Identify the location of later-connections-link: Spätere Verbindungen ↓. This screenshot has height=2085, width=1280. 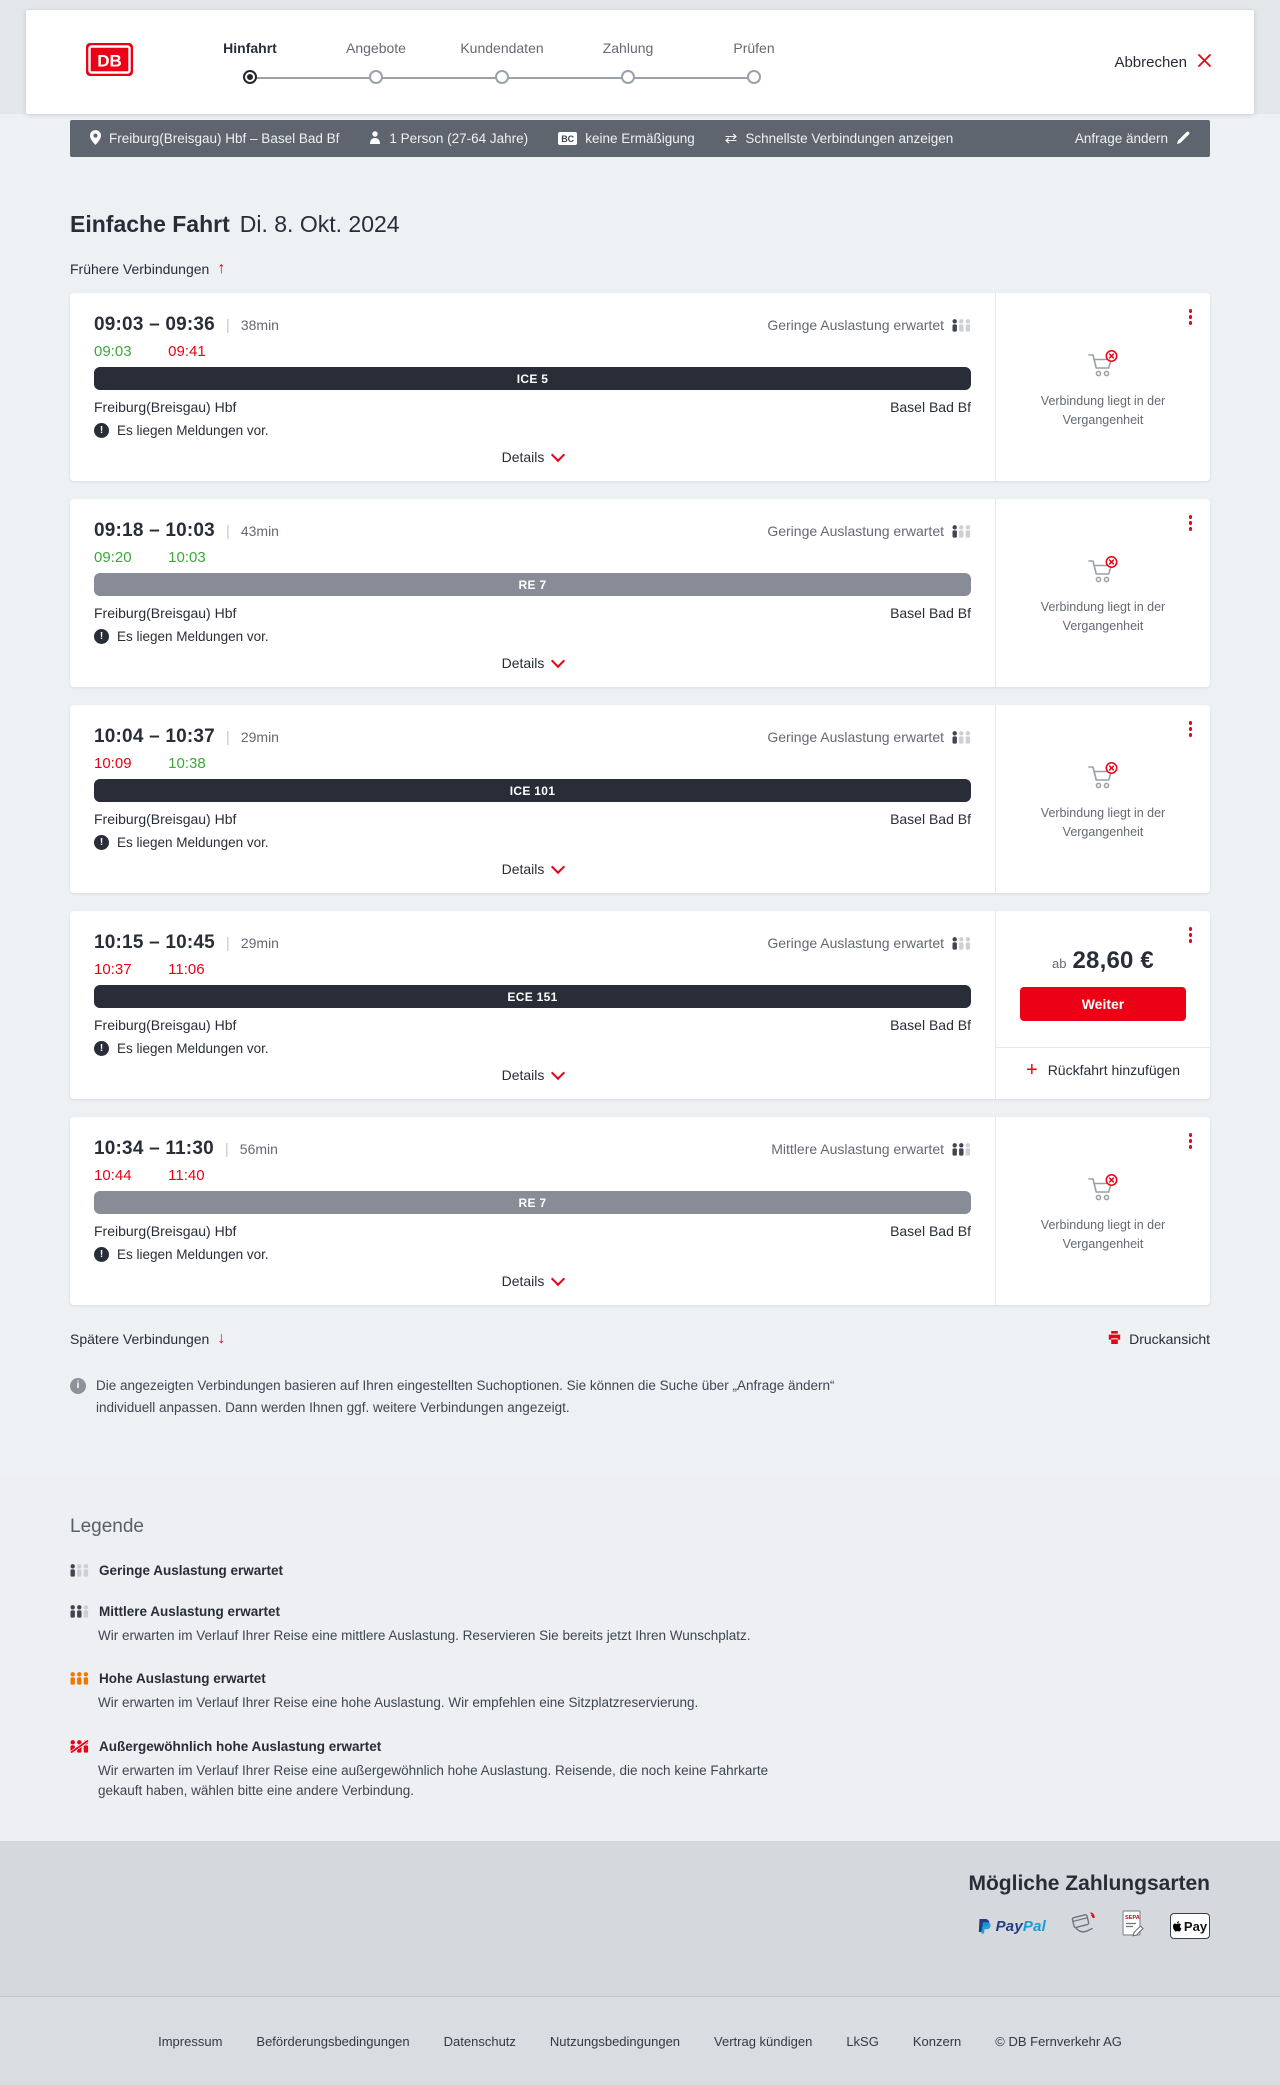
(147, 1339).